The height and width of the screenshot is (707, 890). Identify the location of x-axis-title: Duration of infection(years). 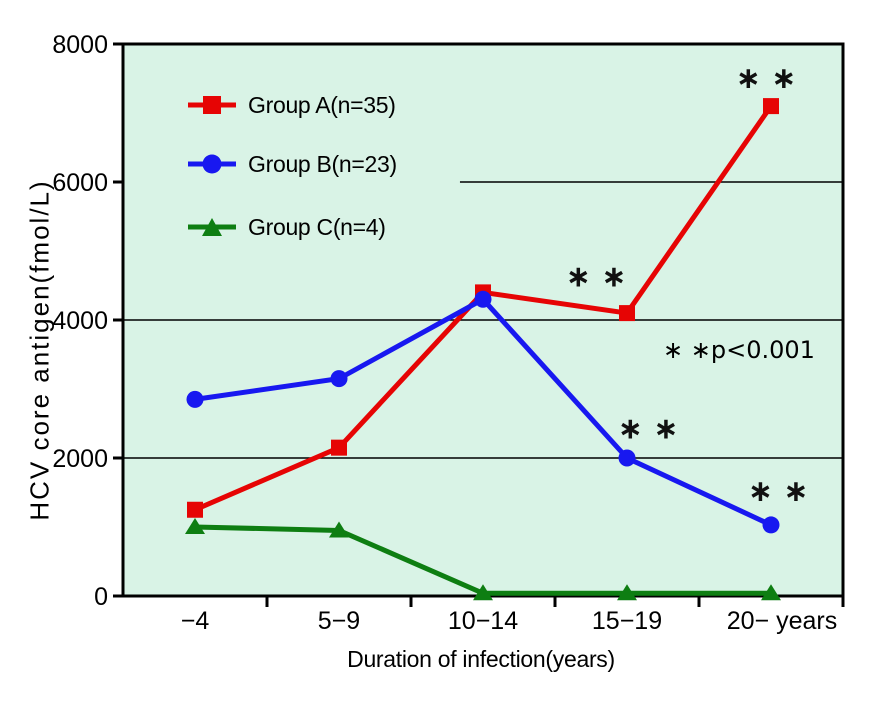
(481, 659).